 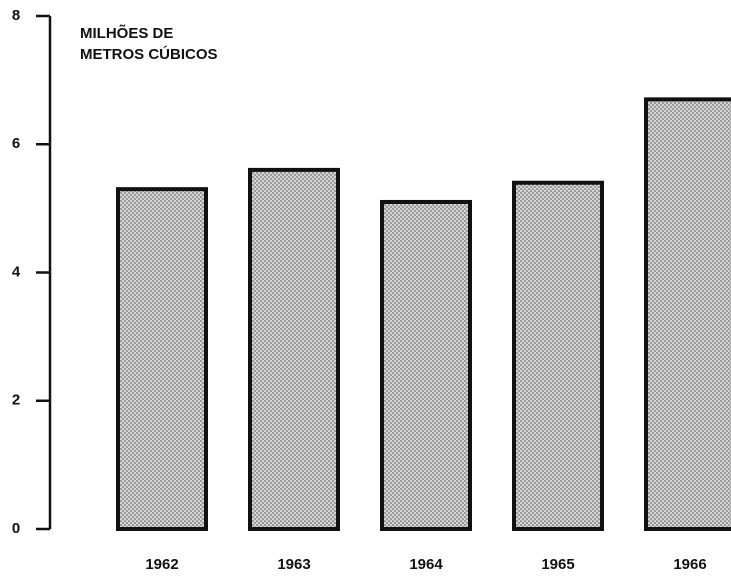 I want to click on y-tick-label: 4, so click(x=16, y=271).